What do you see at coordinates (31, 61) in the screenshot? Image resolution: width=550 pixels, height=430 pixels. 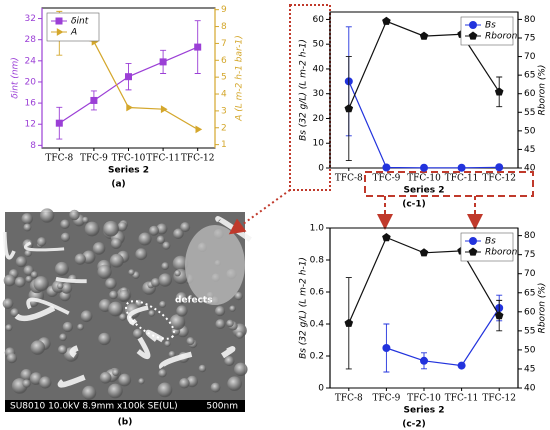 I see `y-tick-label: 24` at bounding box center [31, 61].